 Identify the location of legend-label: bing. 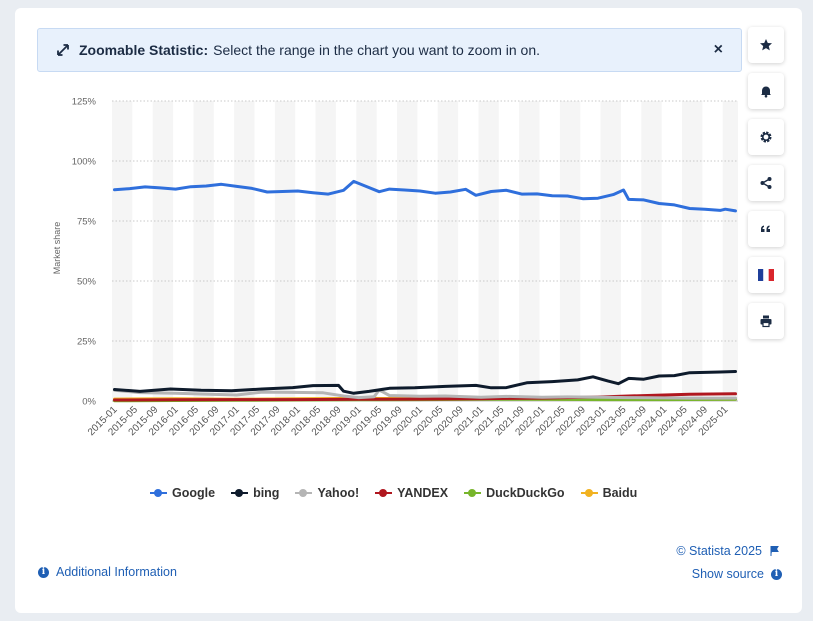
(266, 493).